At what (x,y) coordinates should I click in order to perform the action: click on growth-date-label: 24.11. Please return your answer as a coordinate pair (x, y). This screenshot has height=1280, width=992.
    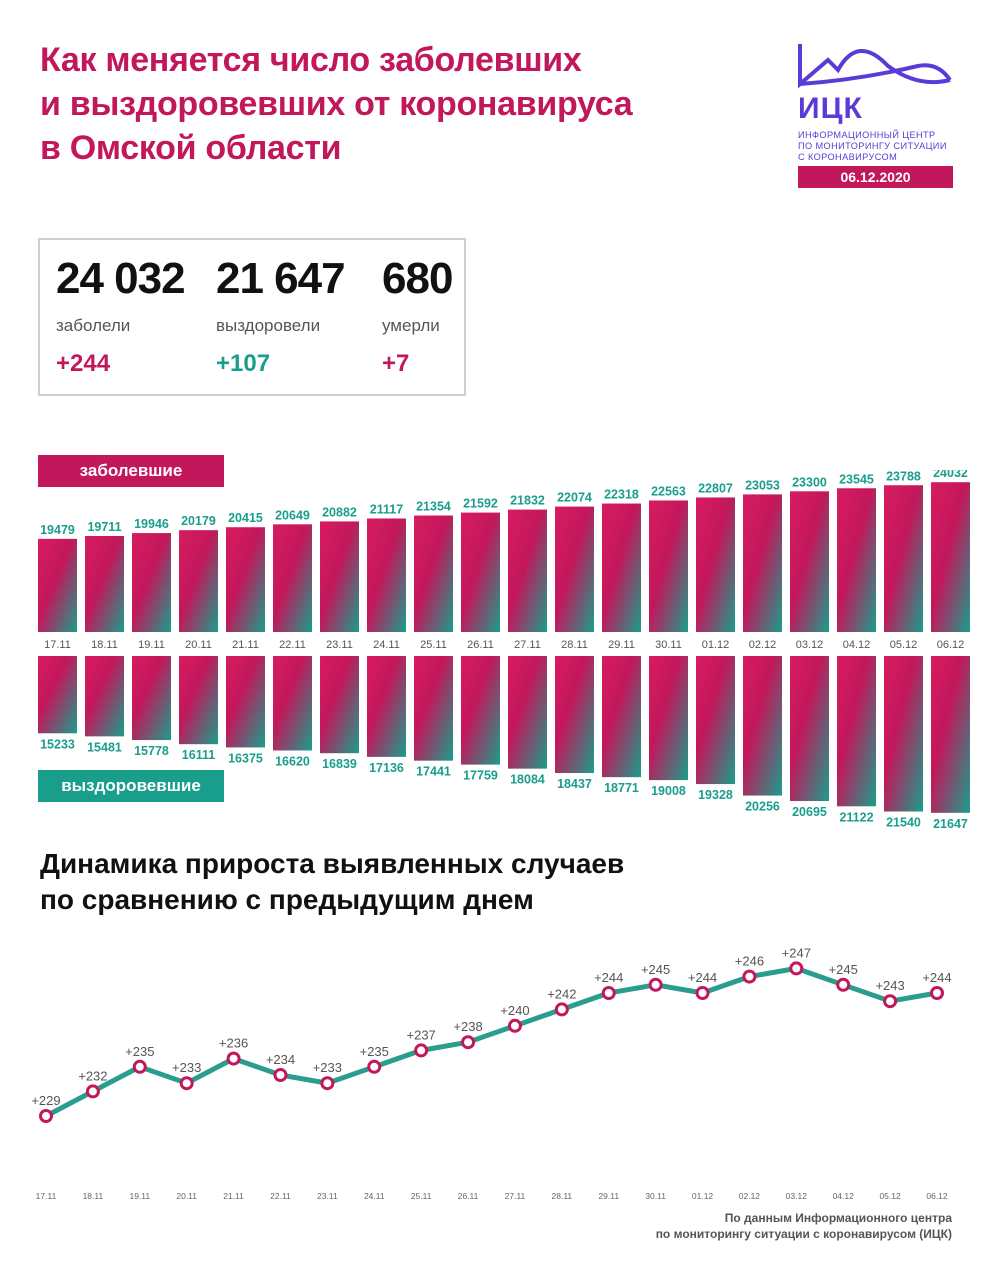
    Looking at the image, I should click on (374, 1196).